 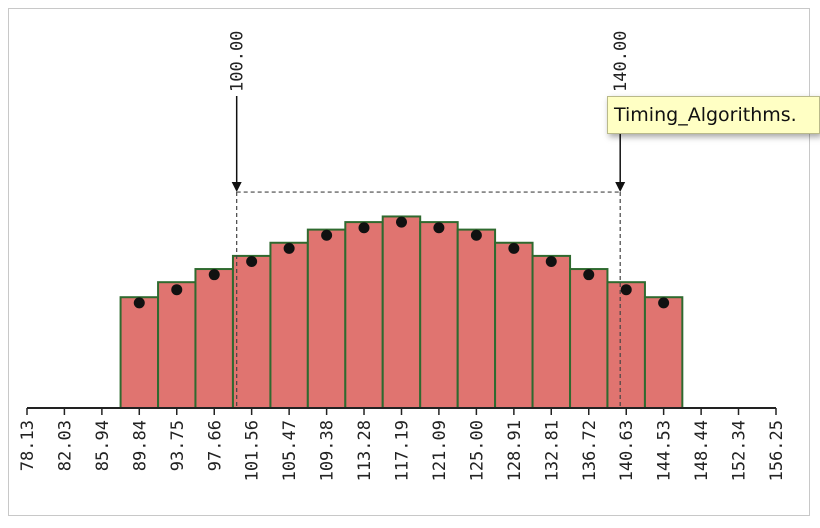 I want to click on x-tick-label-6: 101.56, so click(x=253, y=450).